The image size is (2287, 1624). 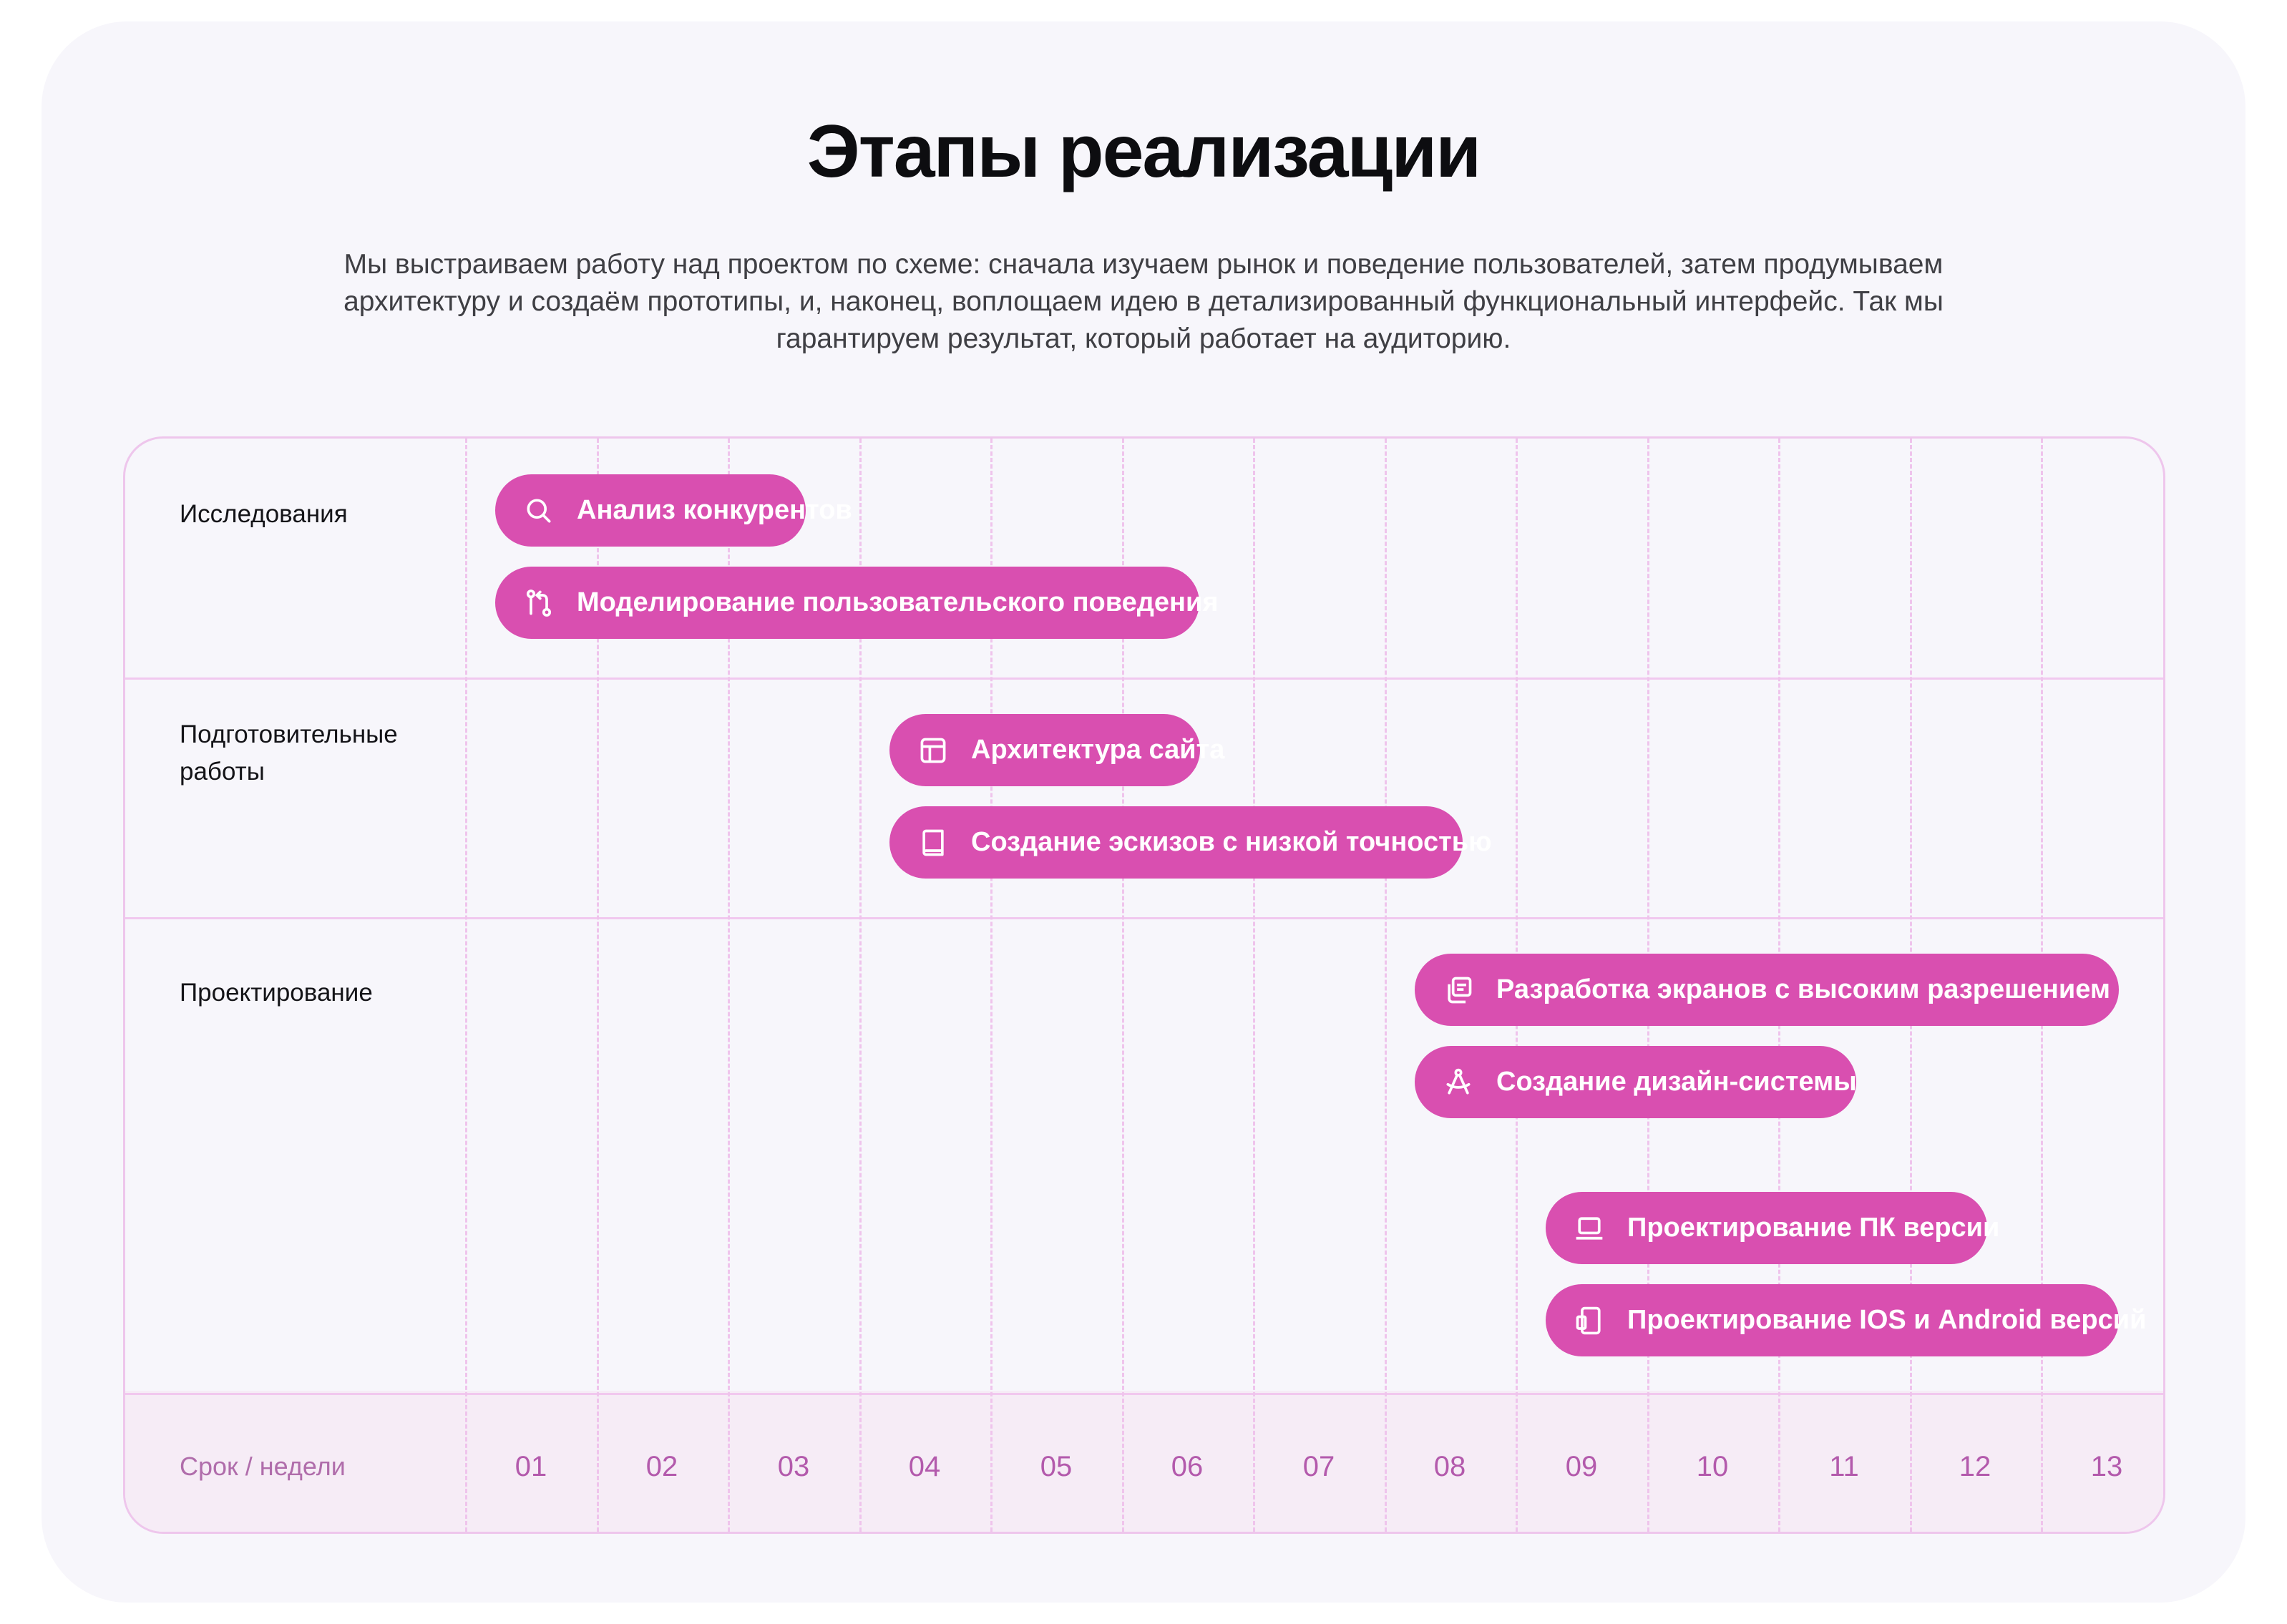 What do you see at coordinates (538, 510) in the screenshot?
I see `search-icon` at bounding box center [538, 510].